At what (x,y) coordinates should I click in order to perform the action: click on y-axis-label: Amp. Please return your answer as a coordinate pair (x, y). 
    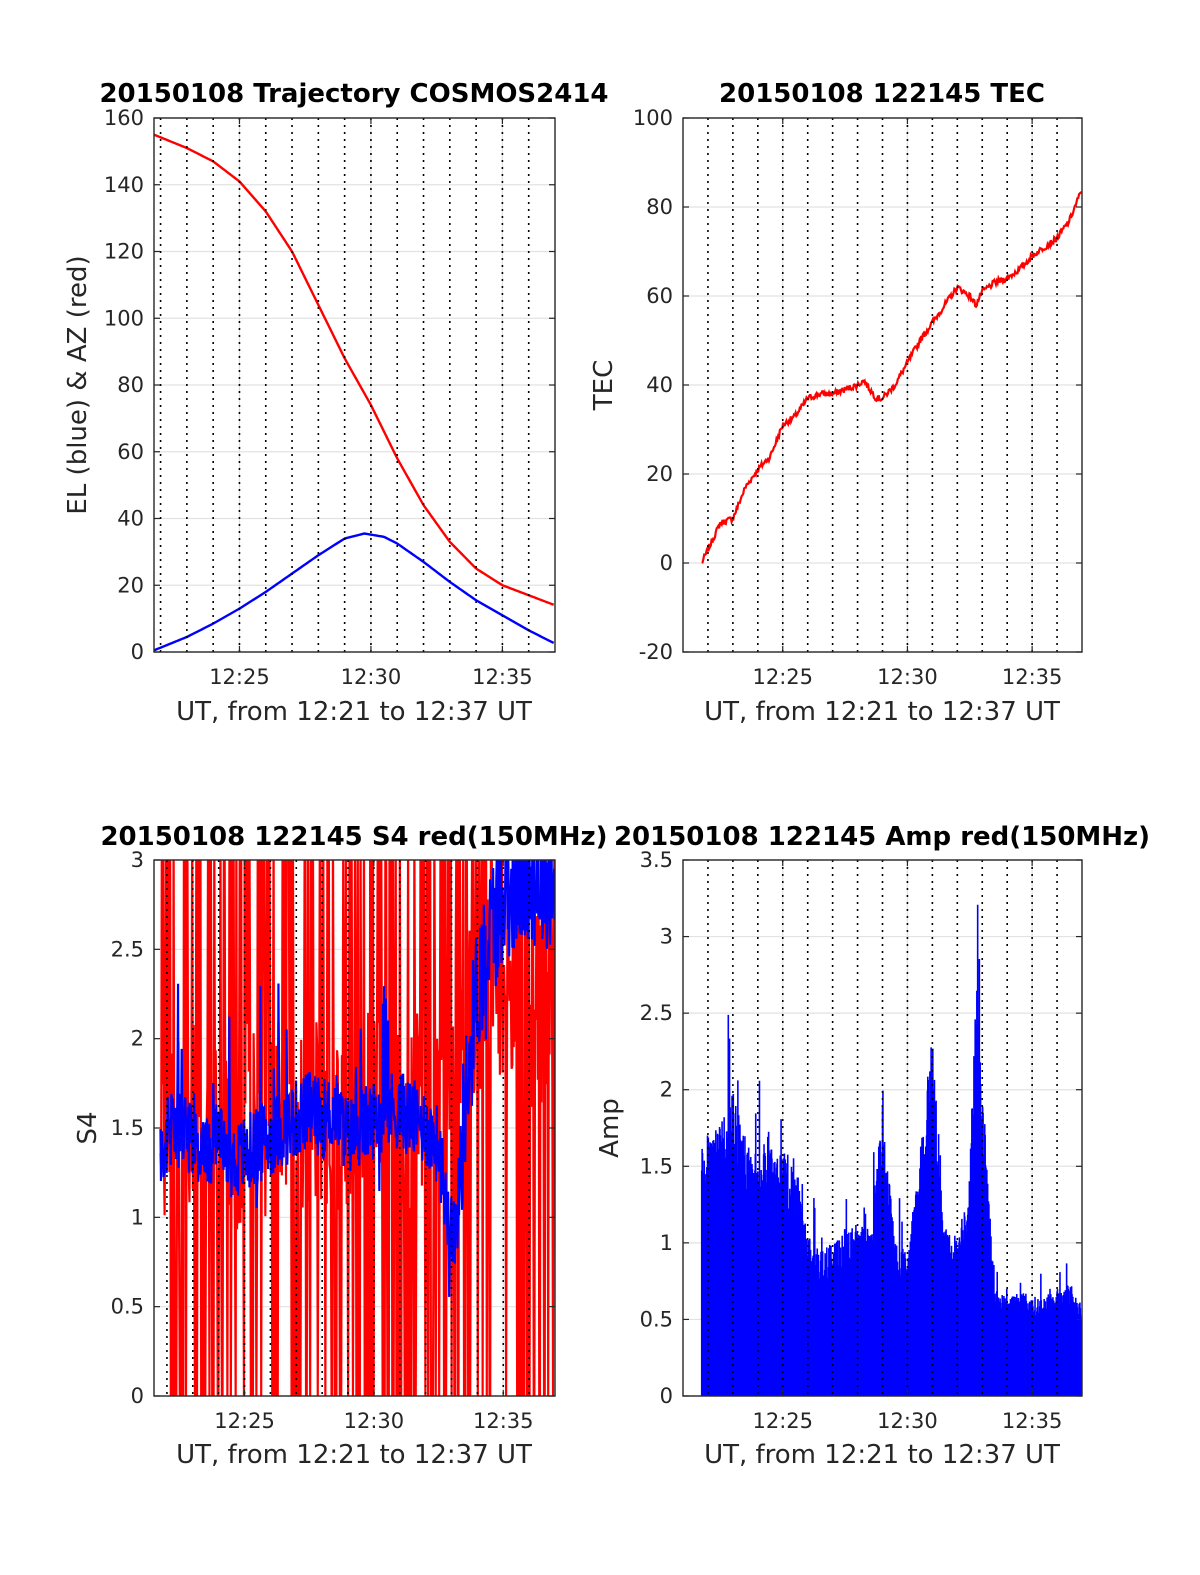
    Looking at the image, I should click on (610, 1128).